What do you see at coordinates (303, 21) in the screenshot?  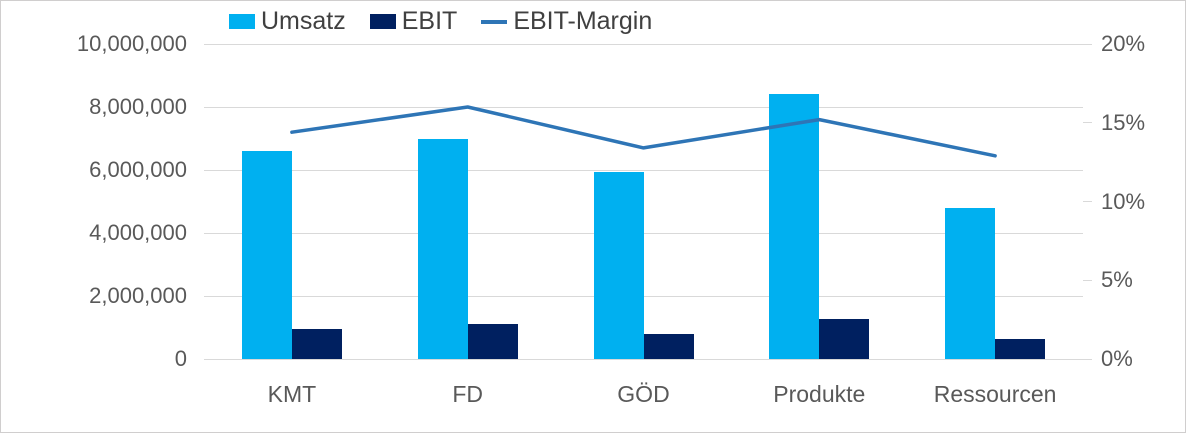 I see `legend-label-umsatz: Umsatz` at bounding box center [303, 21].